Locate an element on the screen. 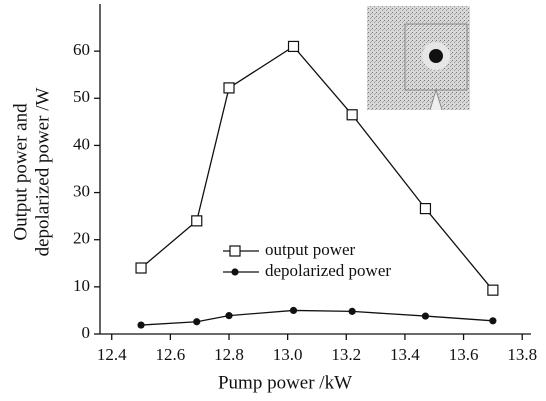  y-tick-label: 50 is located at coordinates (81, 96).